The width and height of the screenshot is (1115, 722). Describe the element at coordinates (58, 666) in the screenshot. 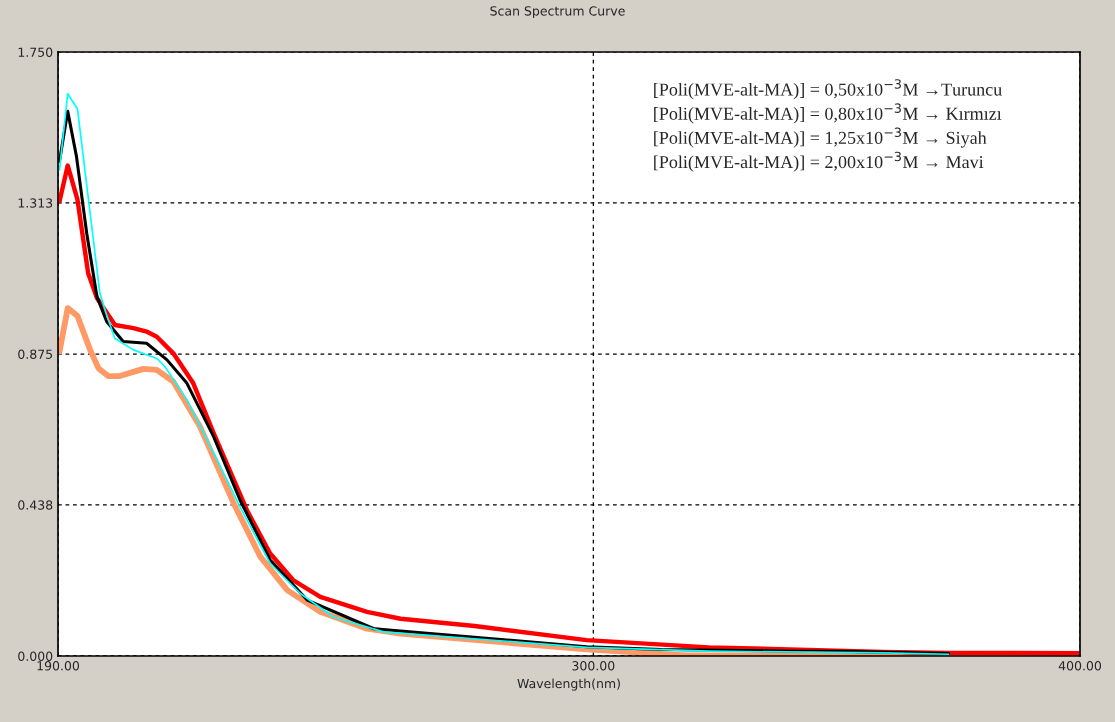

I see `x-tick-label: 190.00` at that location.